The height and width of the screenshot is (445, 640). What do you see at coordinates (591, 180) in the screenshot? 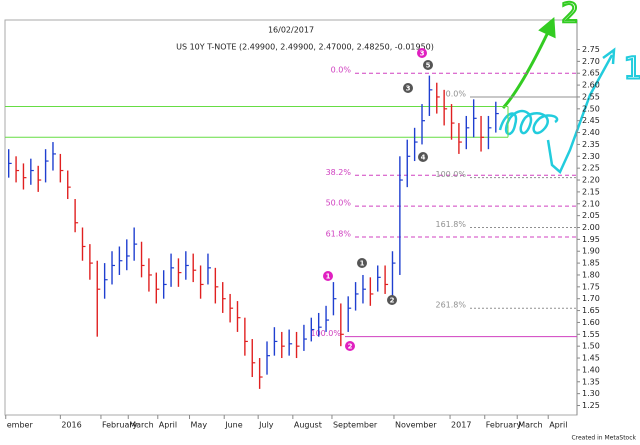
I see `y-tick-label: 2.20` at bounding box center [591, 180].